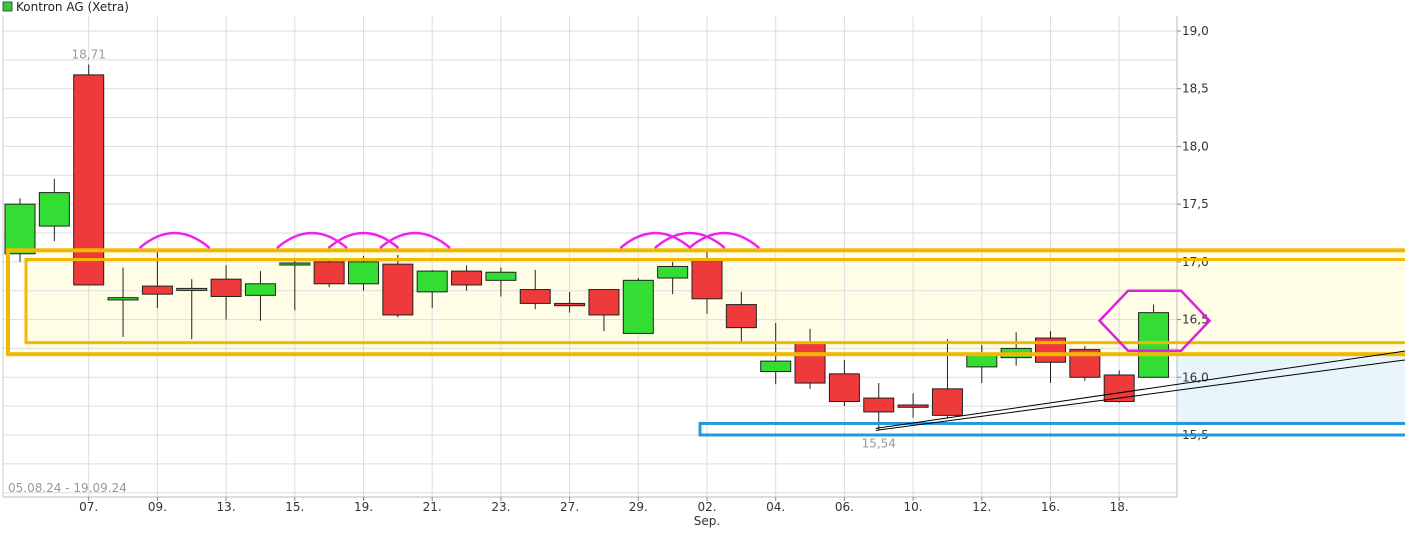 The height and width of the screenshot is (543, 1405). I want to click on x-tick-label: 07., so click(88, 507).